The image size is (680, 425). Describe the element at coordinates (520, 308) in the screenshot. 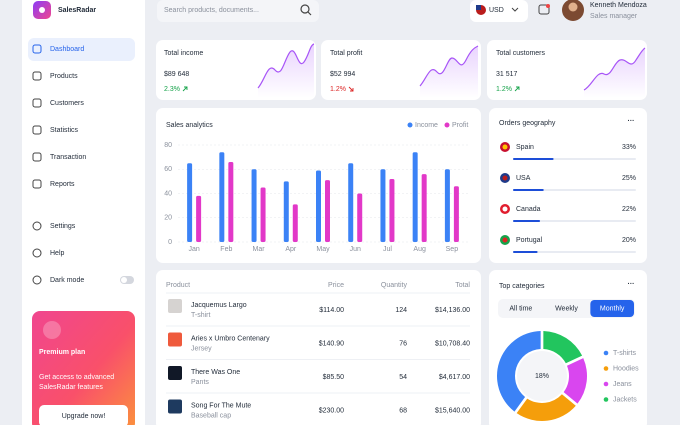

I see `tab: All time` at that location.